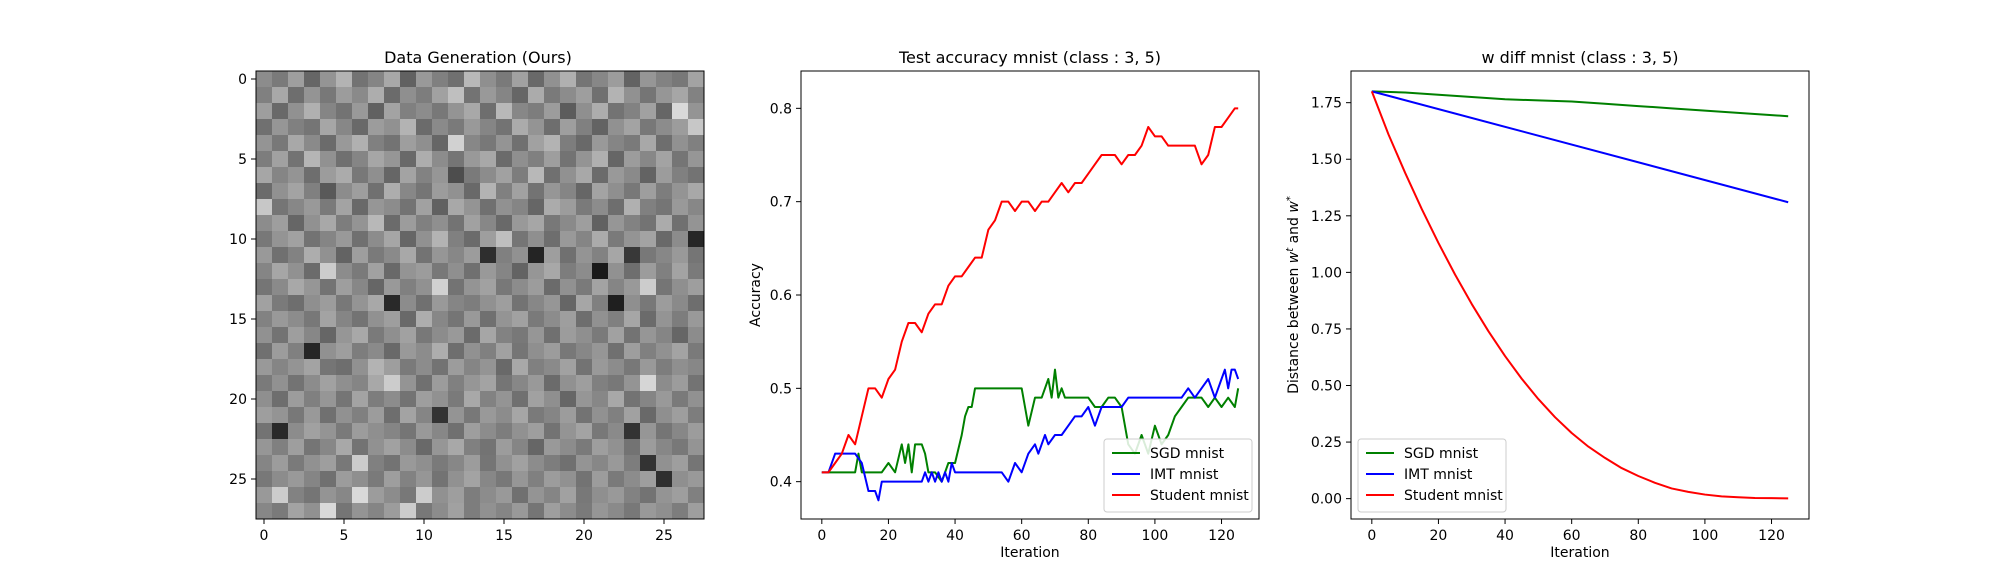 This screenshot has width=2000, height=580. I want to click on wdiff-x-tick-label: 120, so click(1771, 536).